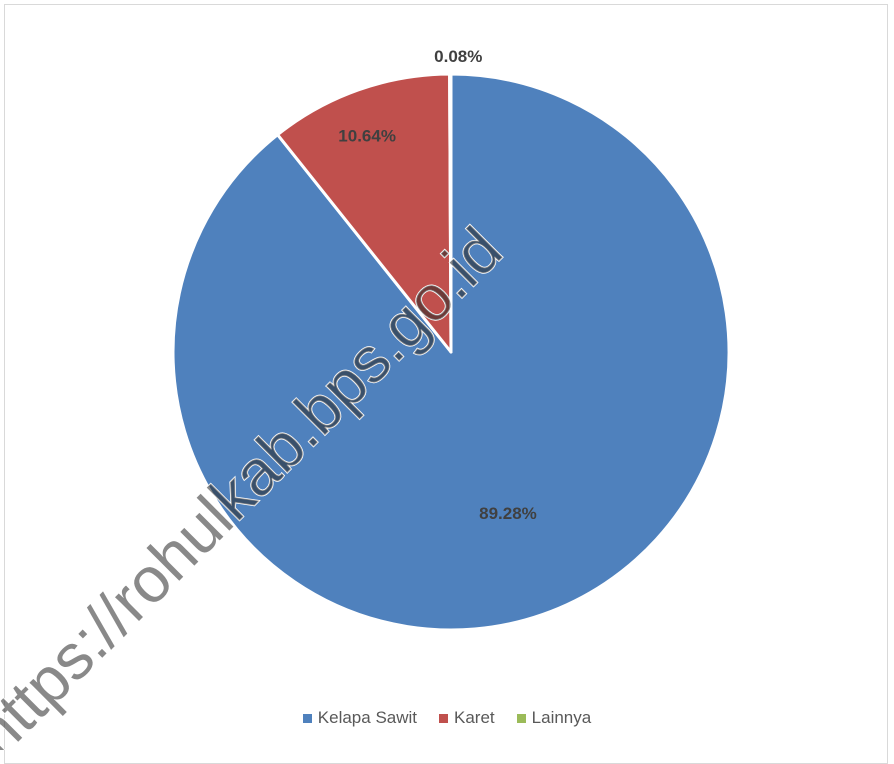 The height and width of the screenshot is (764, 894). Describe the element at coordinates (474, 717) in the screenshot. I see `legend-label-karet: Karet` at that location.